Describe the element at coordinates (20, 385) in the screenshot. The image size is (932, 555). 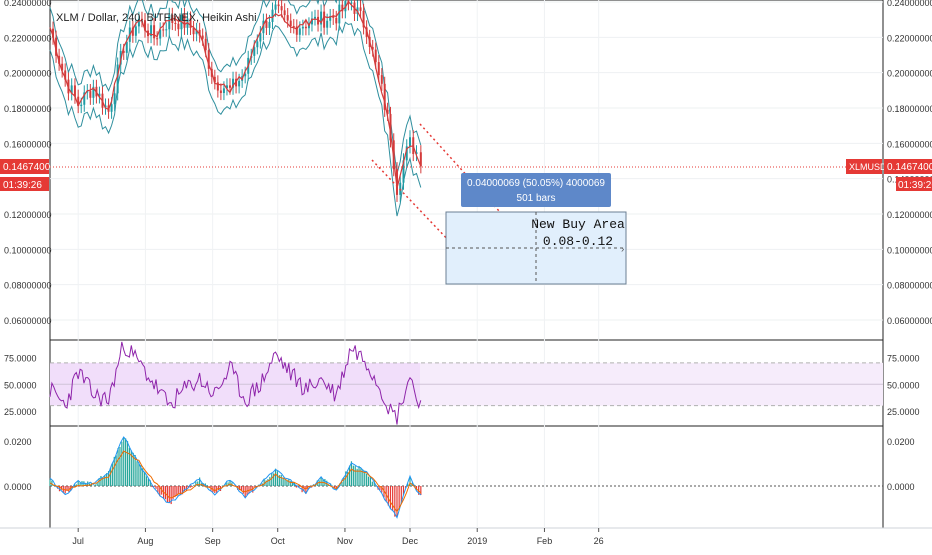
I see `osc-tick-label-left: 50.0000` at that location.